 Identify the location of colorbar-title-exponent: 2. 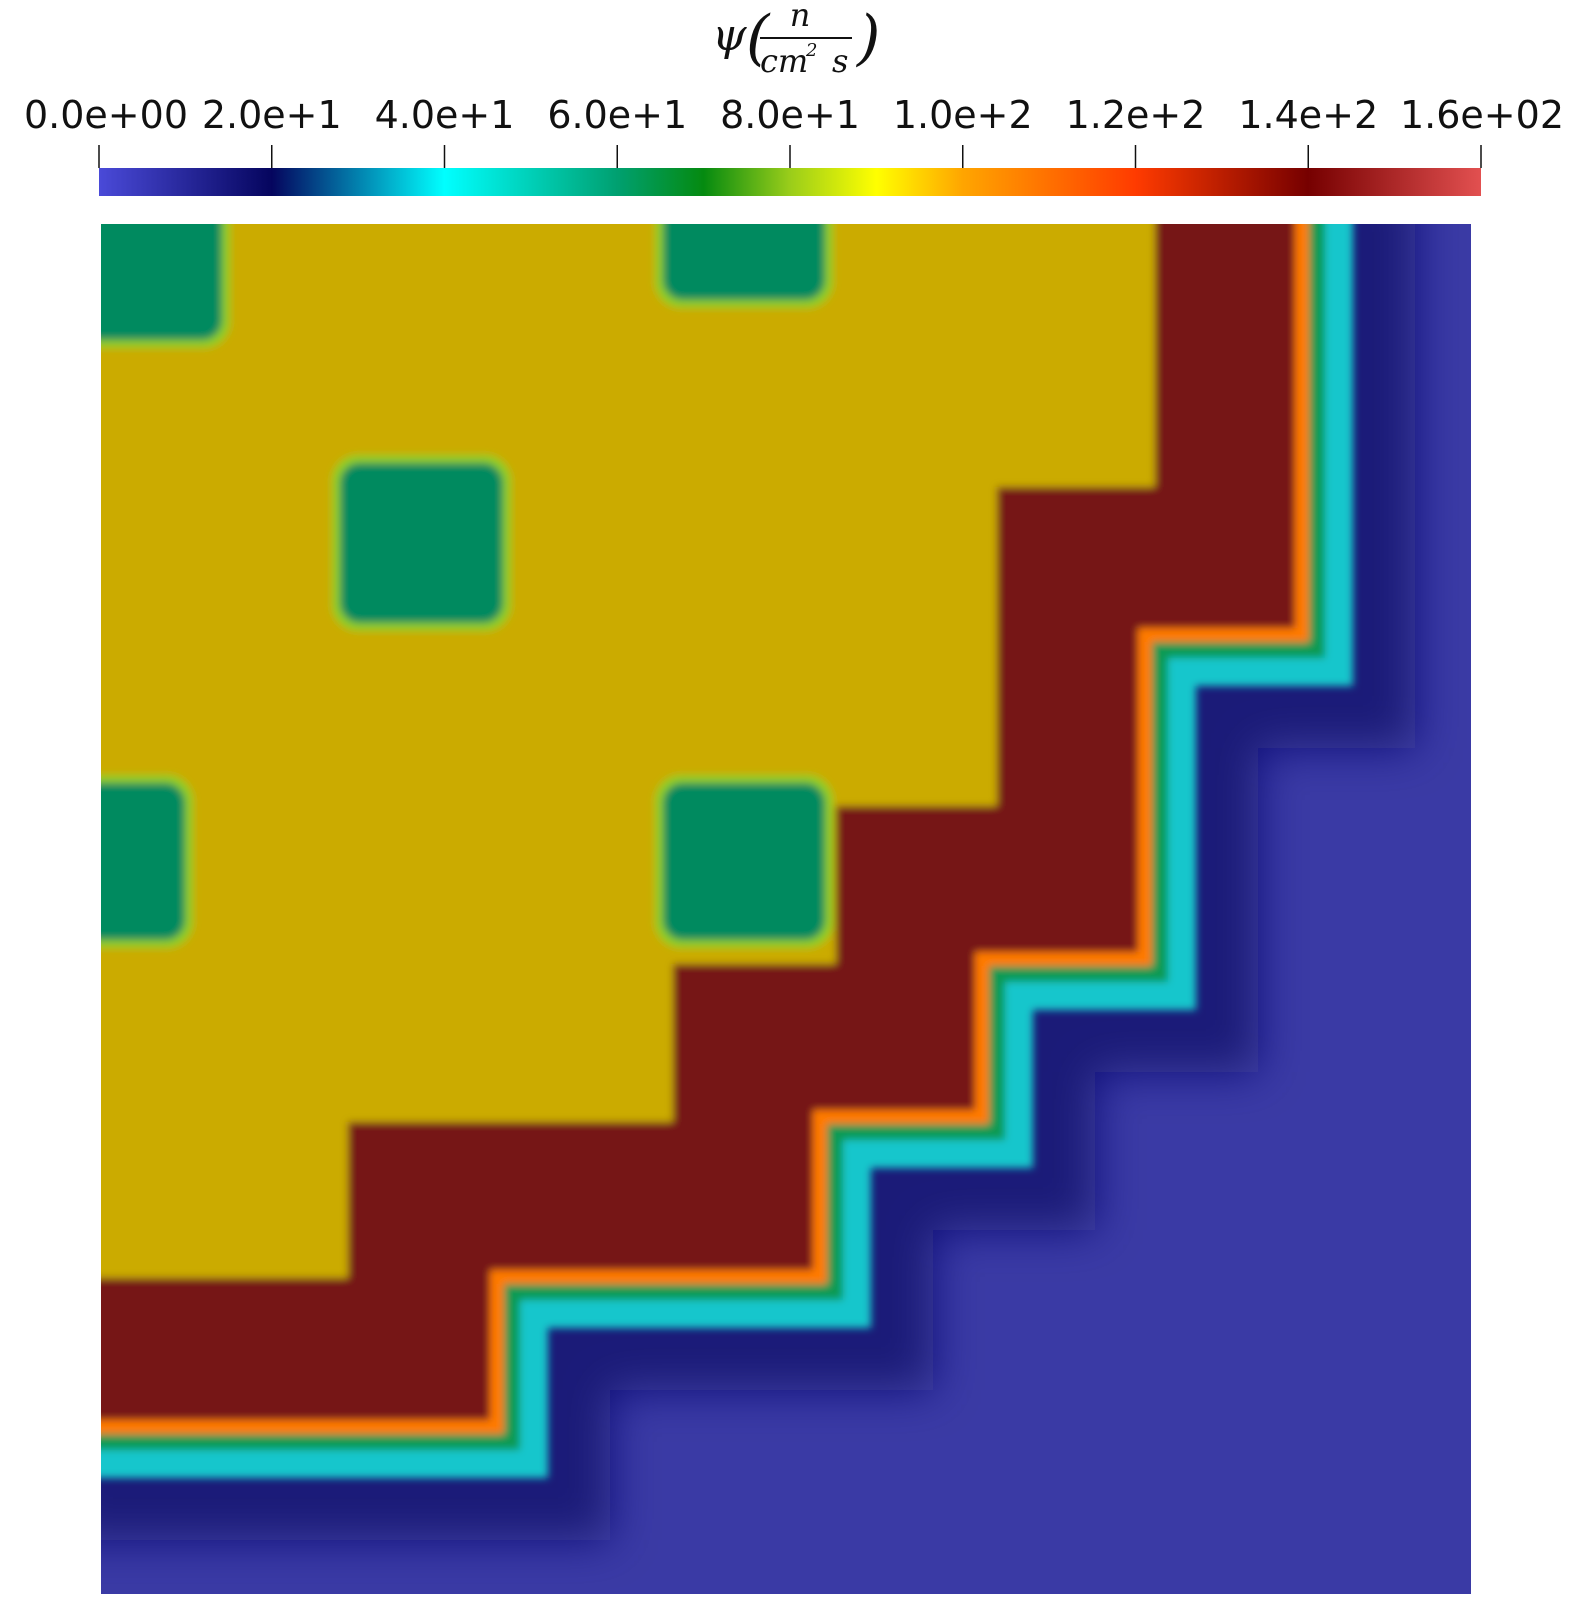
(811, 50).